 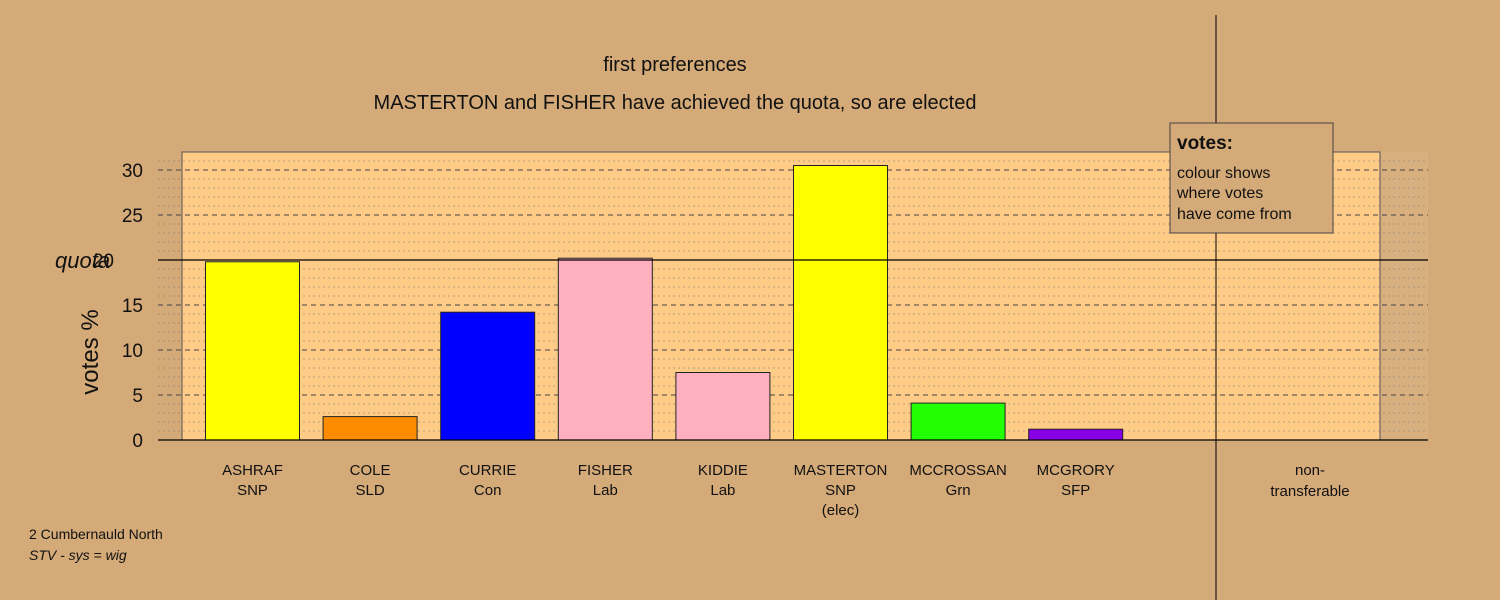 What do you see at coordinates (370, 428) in the screenshot?
I see `bar-cole` at bounding box center [370, 428].